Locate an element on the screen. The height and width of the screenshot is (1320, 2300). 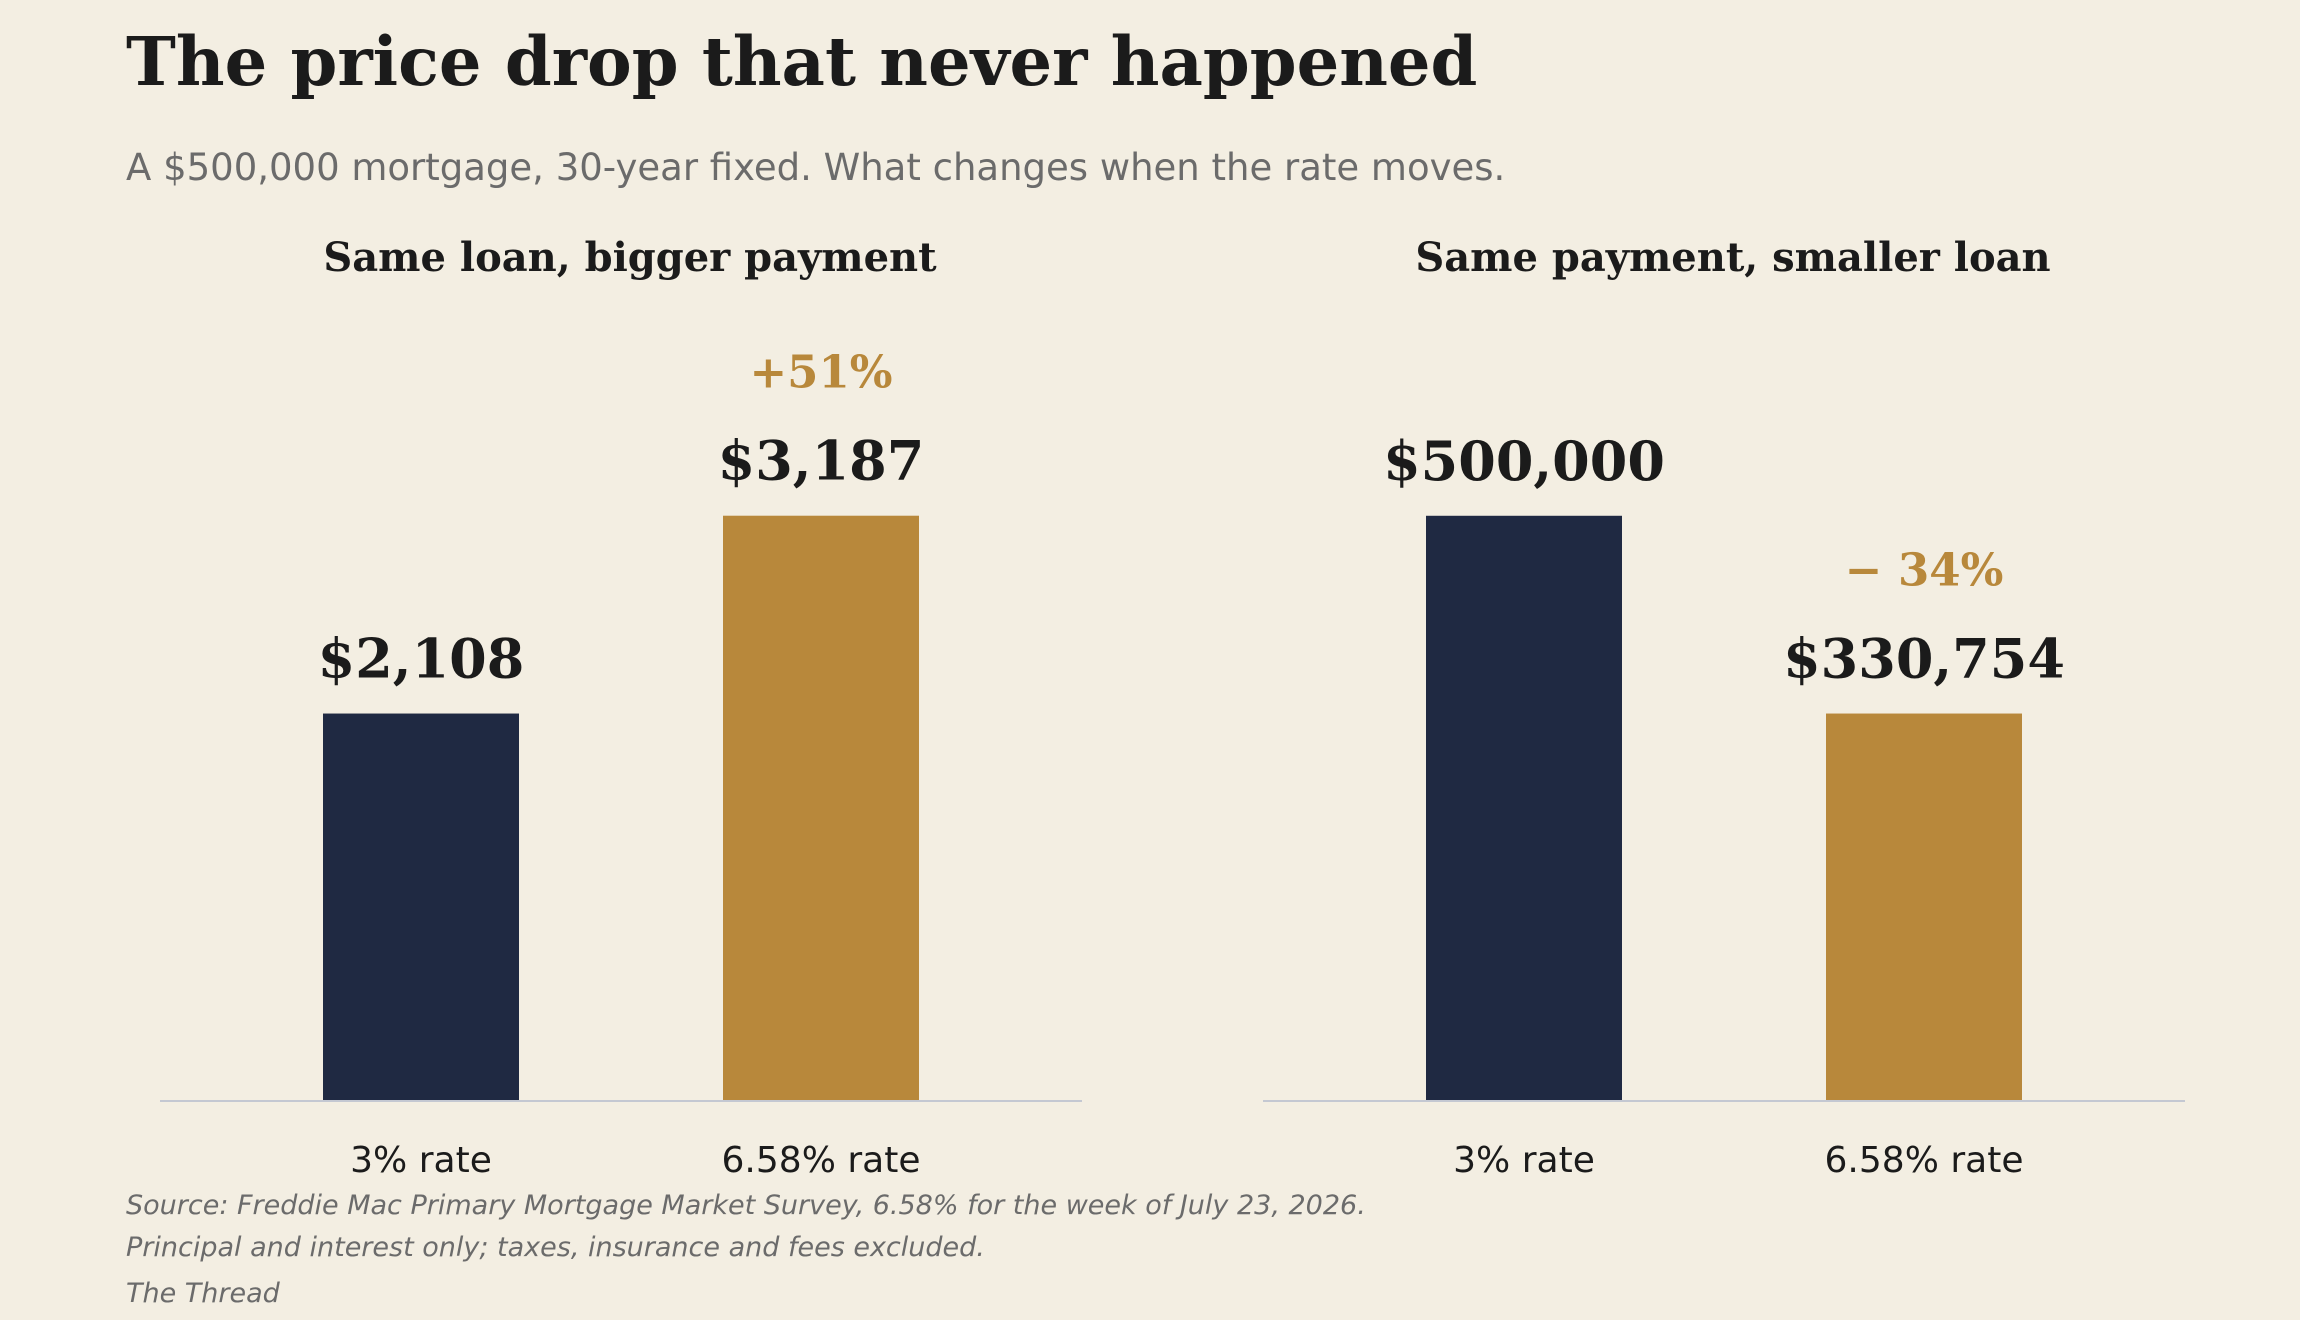
chart-title: The price drop that never happened is located at coordinates (802, 61).